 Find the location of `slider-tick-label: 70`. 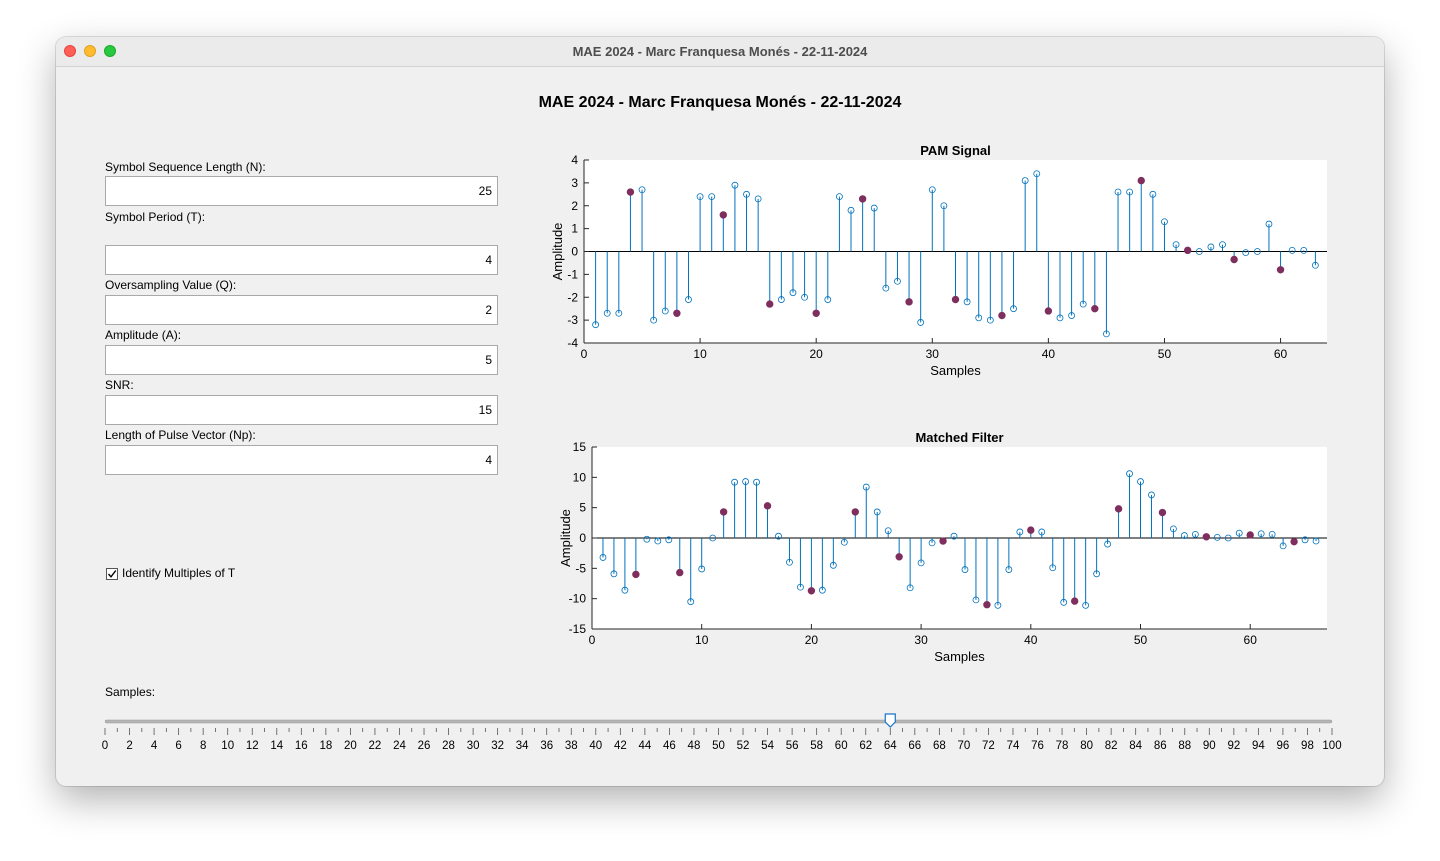

slider-tick-label: 70 is located at coordinates (964, 746).